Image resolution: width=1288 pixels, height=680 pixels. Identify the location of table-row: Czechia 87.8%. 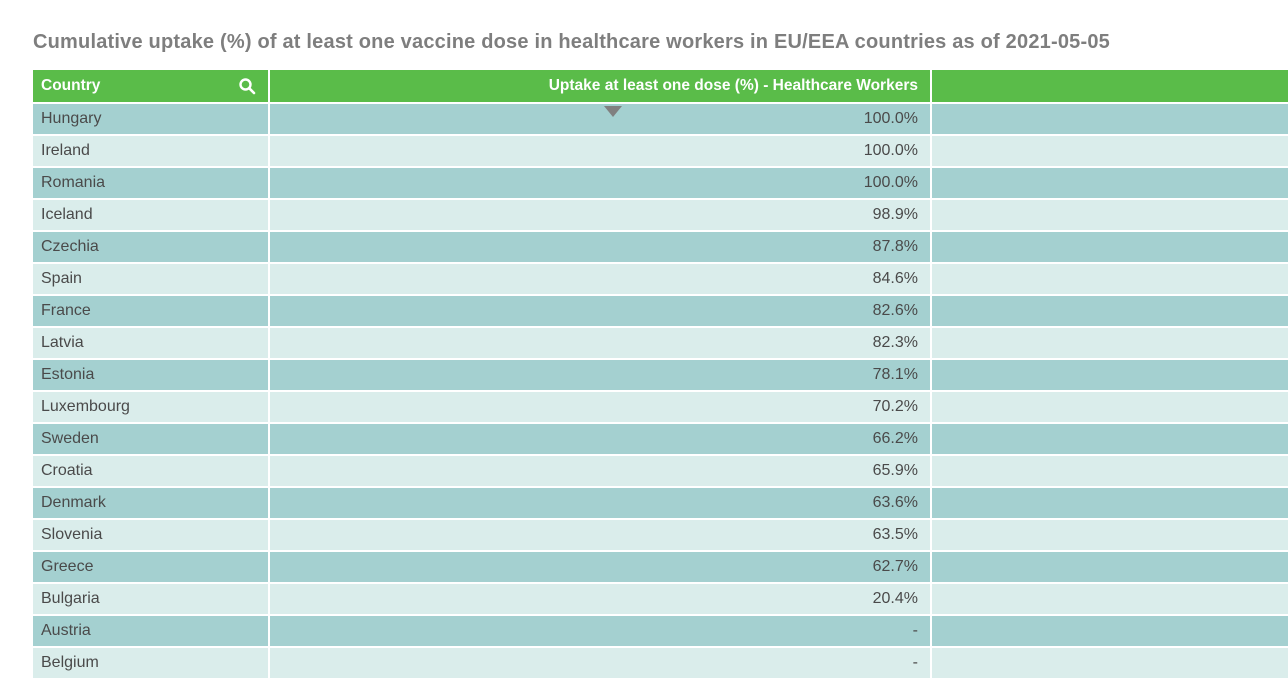
(660, 248).